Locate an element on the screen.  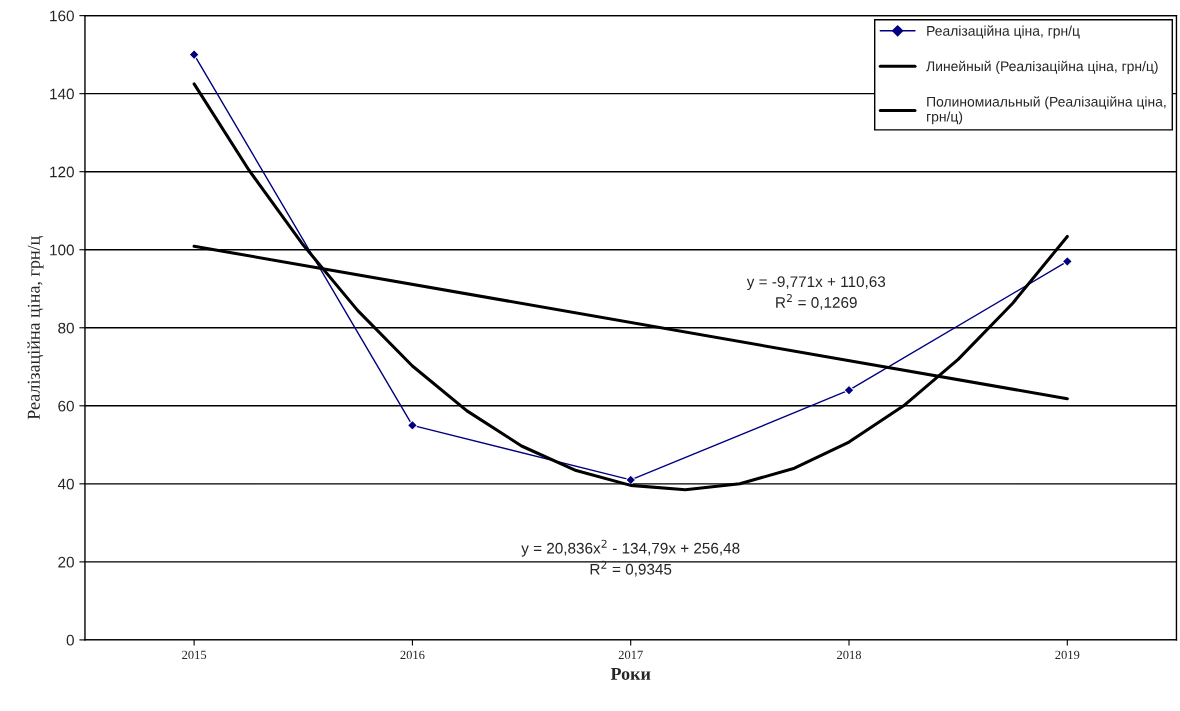
x-tick-label: 2016 is located at coordinates (412, 655).